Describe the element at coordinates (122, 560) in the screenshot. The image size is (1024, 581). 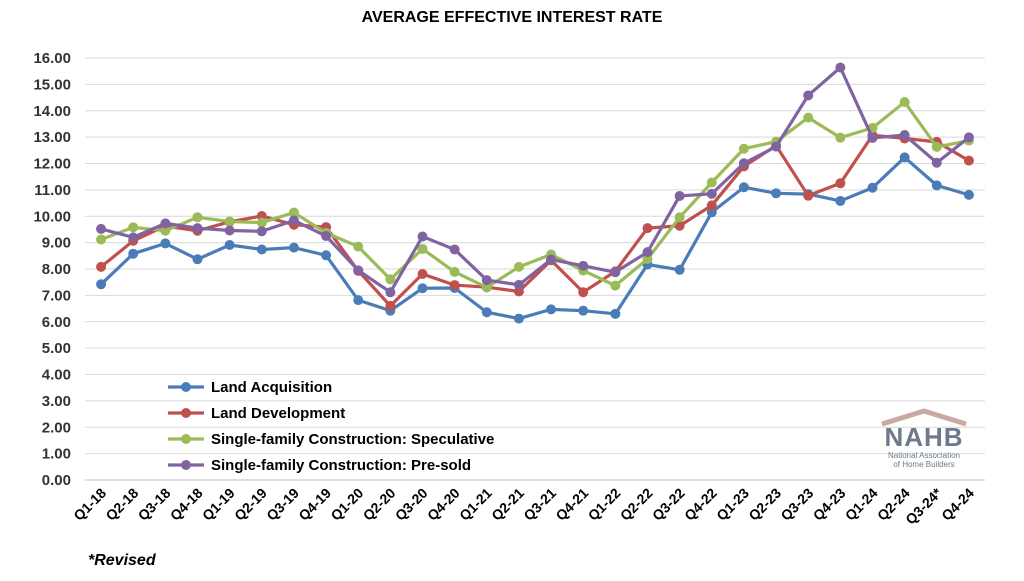
I see `revised-footnote: *Revised` at that location.